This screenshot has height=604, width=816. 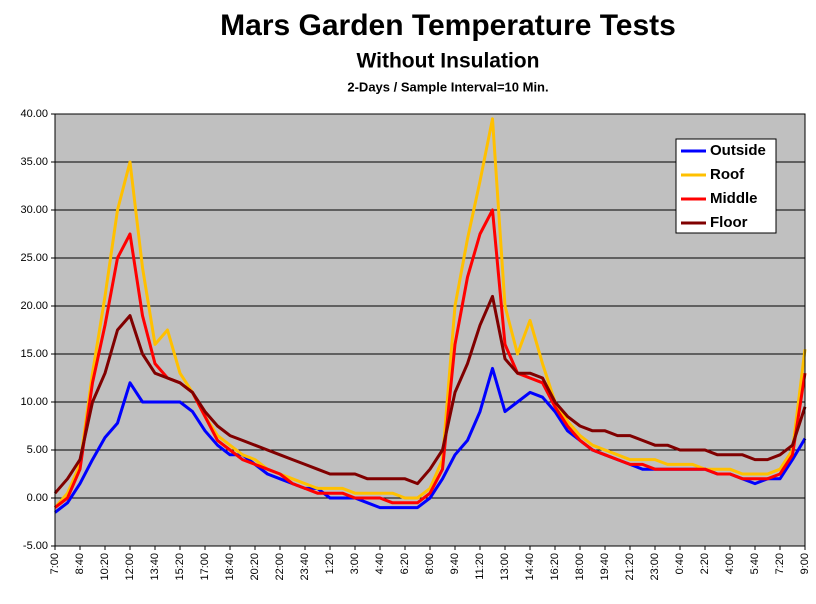 What do you see at coordinates (34, 306) in the screenshot?
I see `y-tick-label: 20.00` at bounding box center [34, 306].